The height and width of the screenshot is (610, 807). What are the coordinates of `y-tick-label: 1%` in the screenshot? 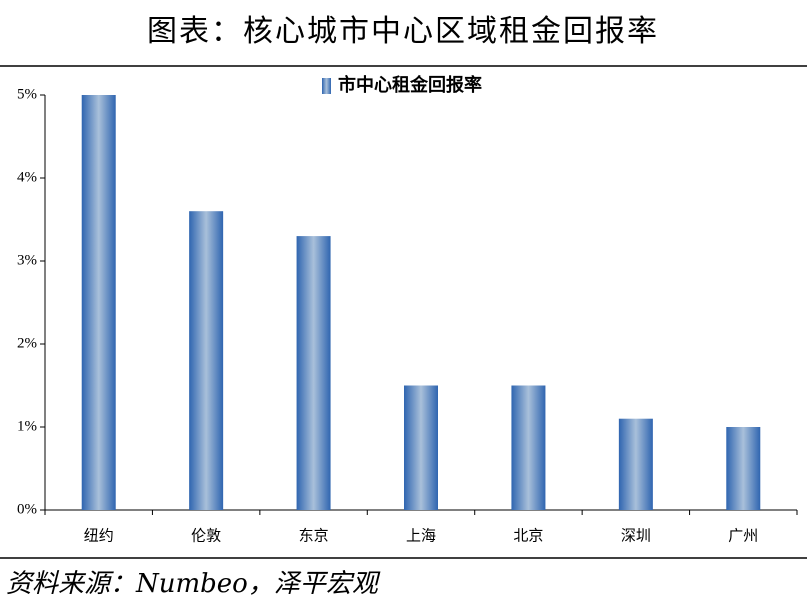 It's located at (27, 426).